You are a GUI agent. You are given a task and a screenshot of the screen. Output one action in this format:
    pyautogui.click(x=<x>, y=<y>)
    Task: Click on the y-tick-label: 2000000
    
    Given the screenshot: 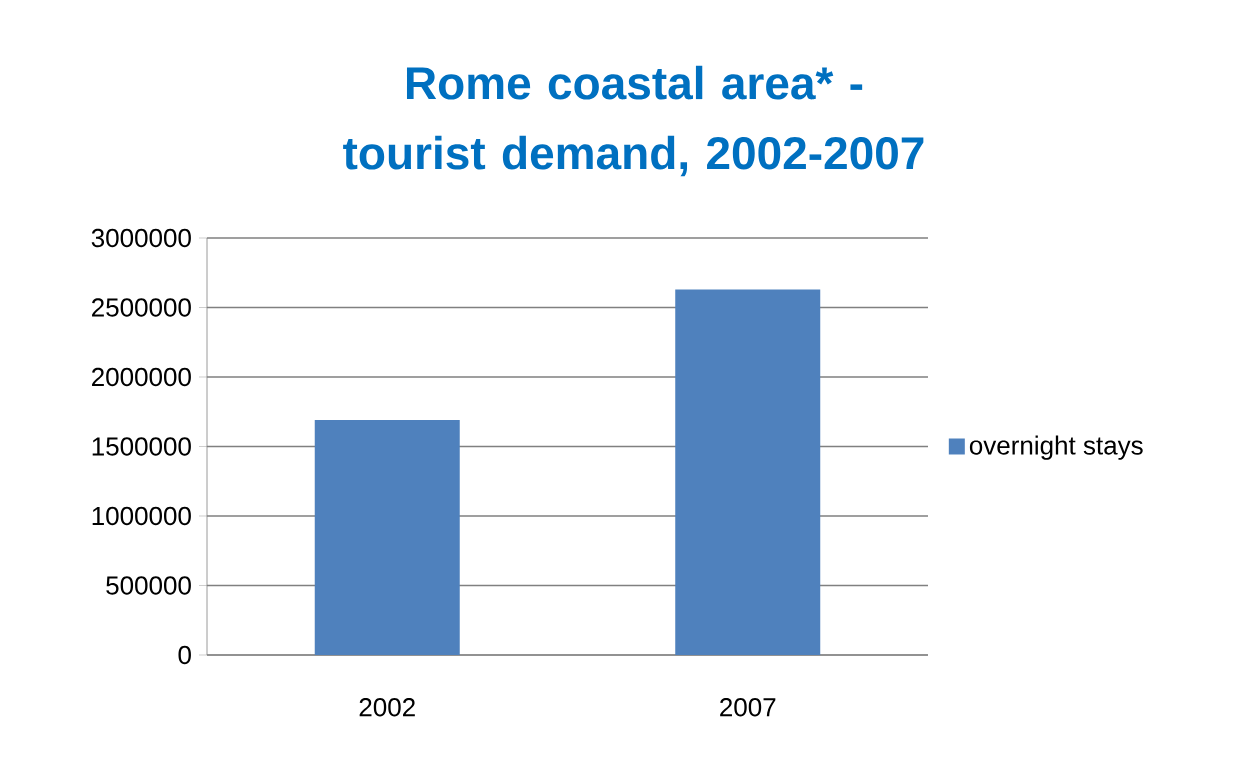 What is the action you would take?
    pyautogui.click(x=141, y=377)
    